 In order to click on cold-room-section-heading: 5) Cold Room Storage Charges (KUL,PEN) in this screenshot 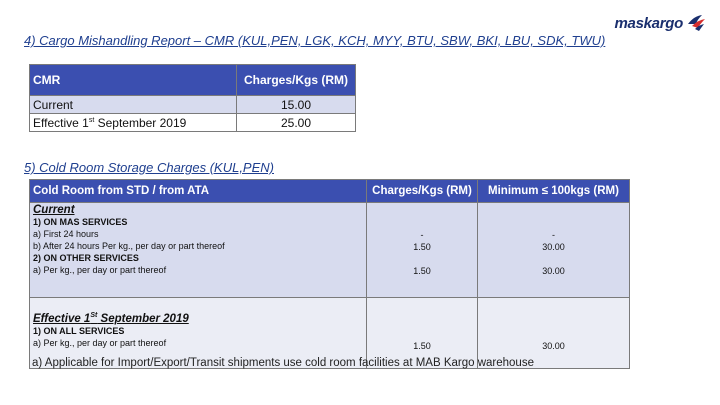, I will do `click(149, 167)`.